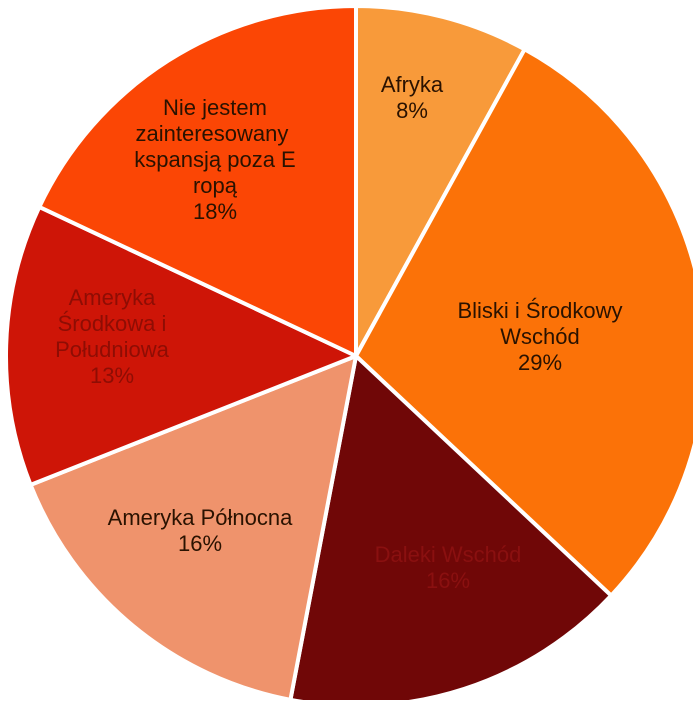  I want to click on slice-category-label: Wschód, so click(539, 336).